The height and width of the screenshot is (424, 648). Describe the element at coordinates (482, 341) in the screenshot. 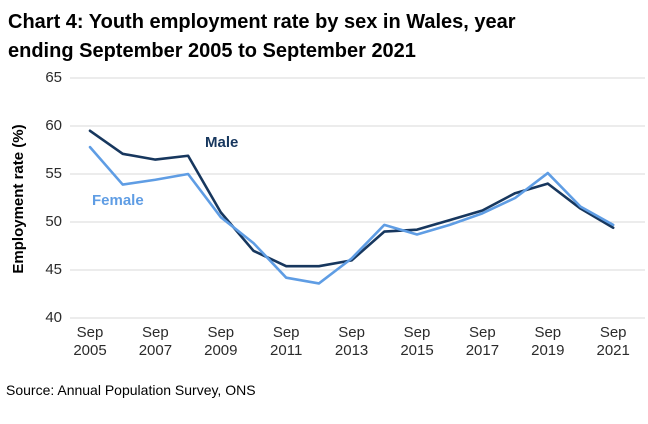

I see `x-tick-label-2017: Sep 2017` at that location.